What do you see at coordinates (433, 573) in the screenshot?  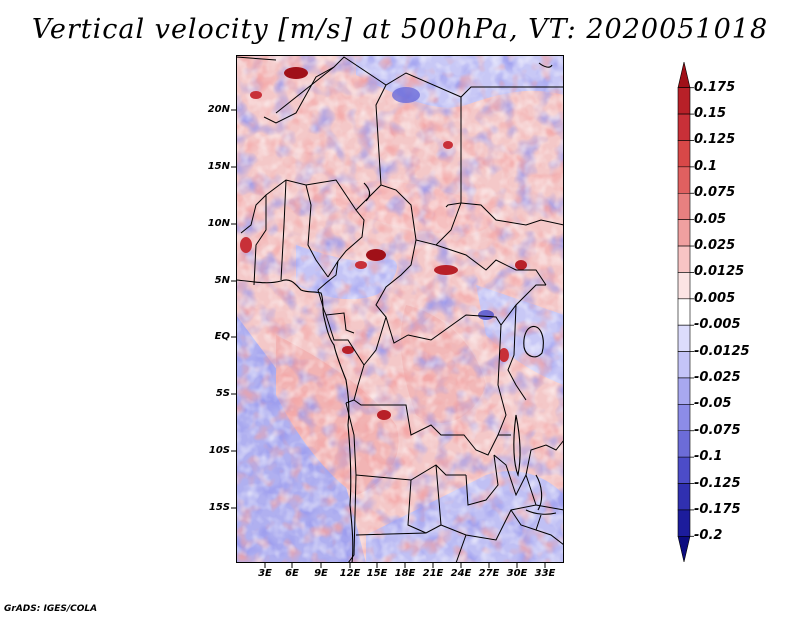 I see `lon-label-21e: 21E` at bounding box center [433, 573].